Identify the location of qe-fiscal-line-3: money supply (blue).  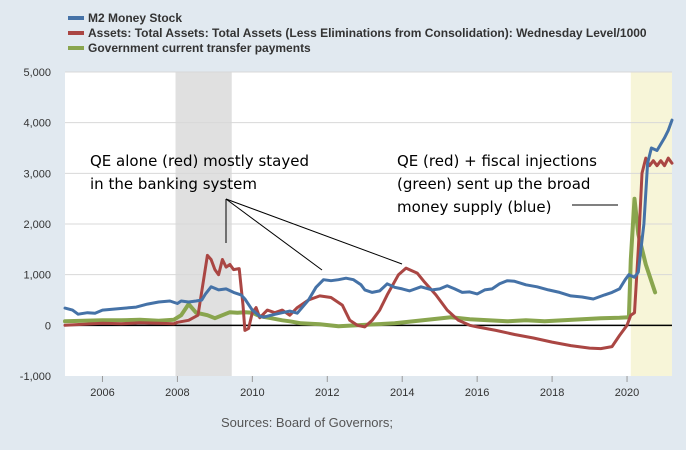
(474, 207).